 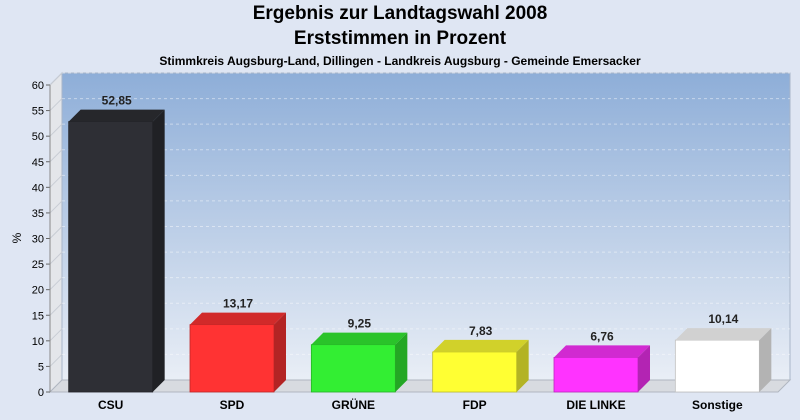 What do you see at coordinates (400, 13) in the screenshot?
I see `chart-title: Ergebnis zur Landtagswahl 2008` at bounding box center [400, 13].